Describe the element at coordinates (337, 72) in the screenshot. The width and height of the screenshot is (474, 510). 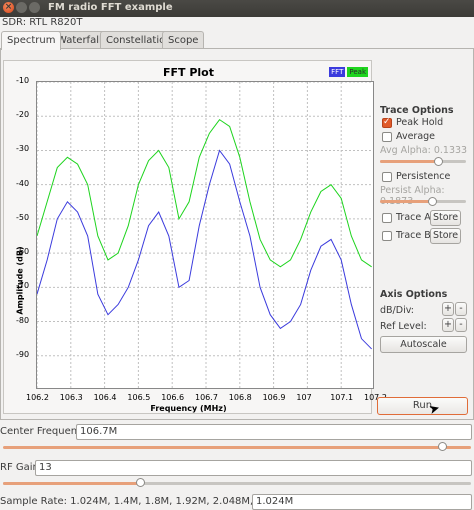
I see `legend-fft: FFT` at that location.